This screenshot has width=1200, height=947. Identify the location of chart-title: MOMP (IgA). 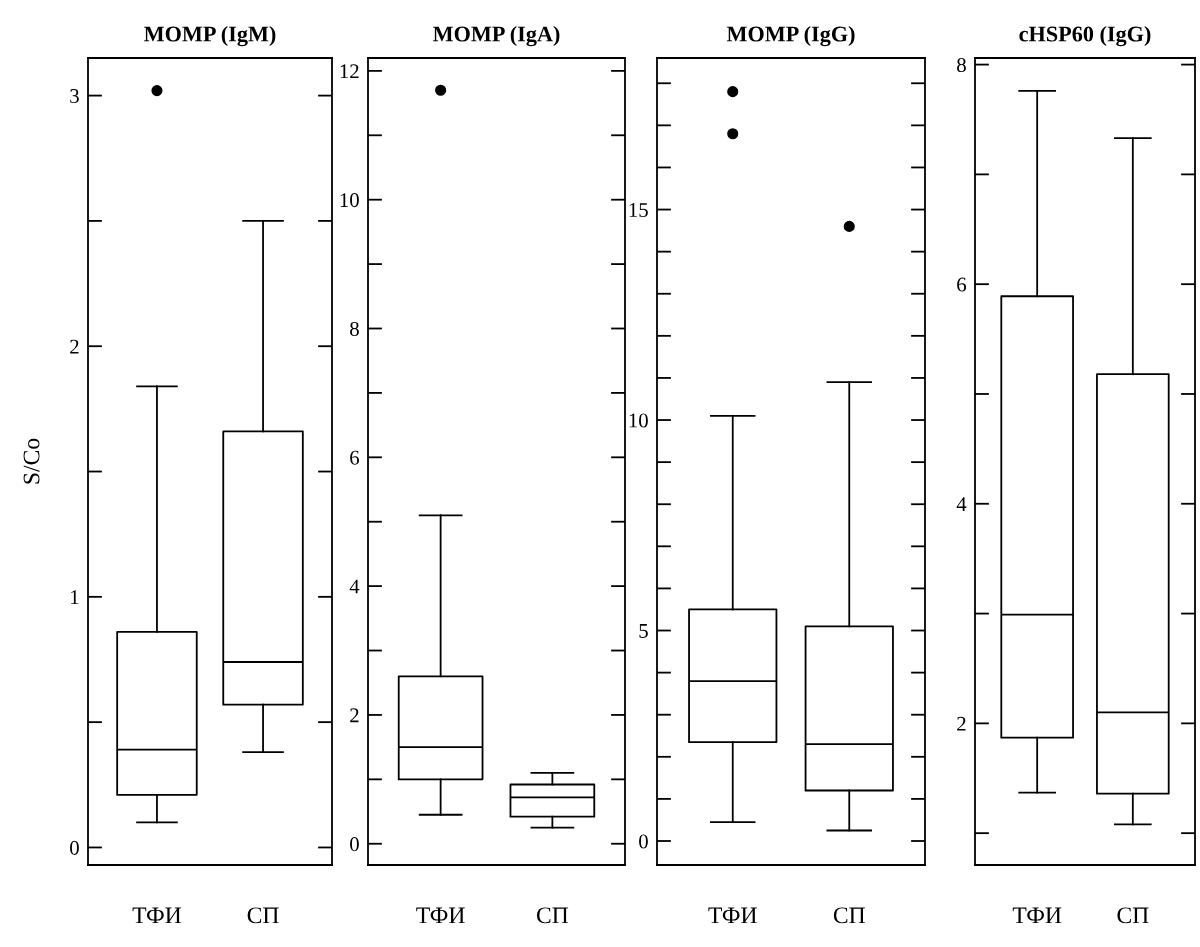
(496, 36).